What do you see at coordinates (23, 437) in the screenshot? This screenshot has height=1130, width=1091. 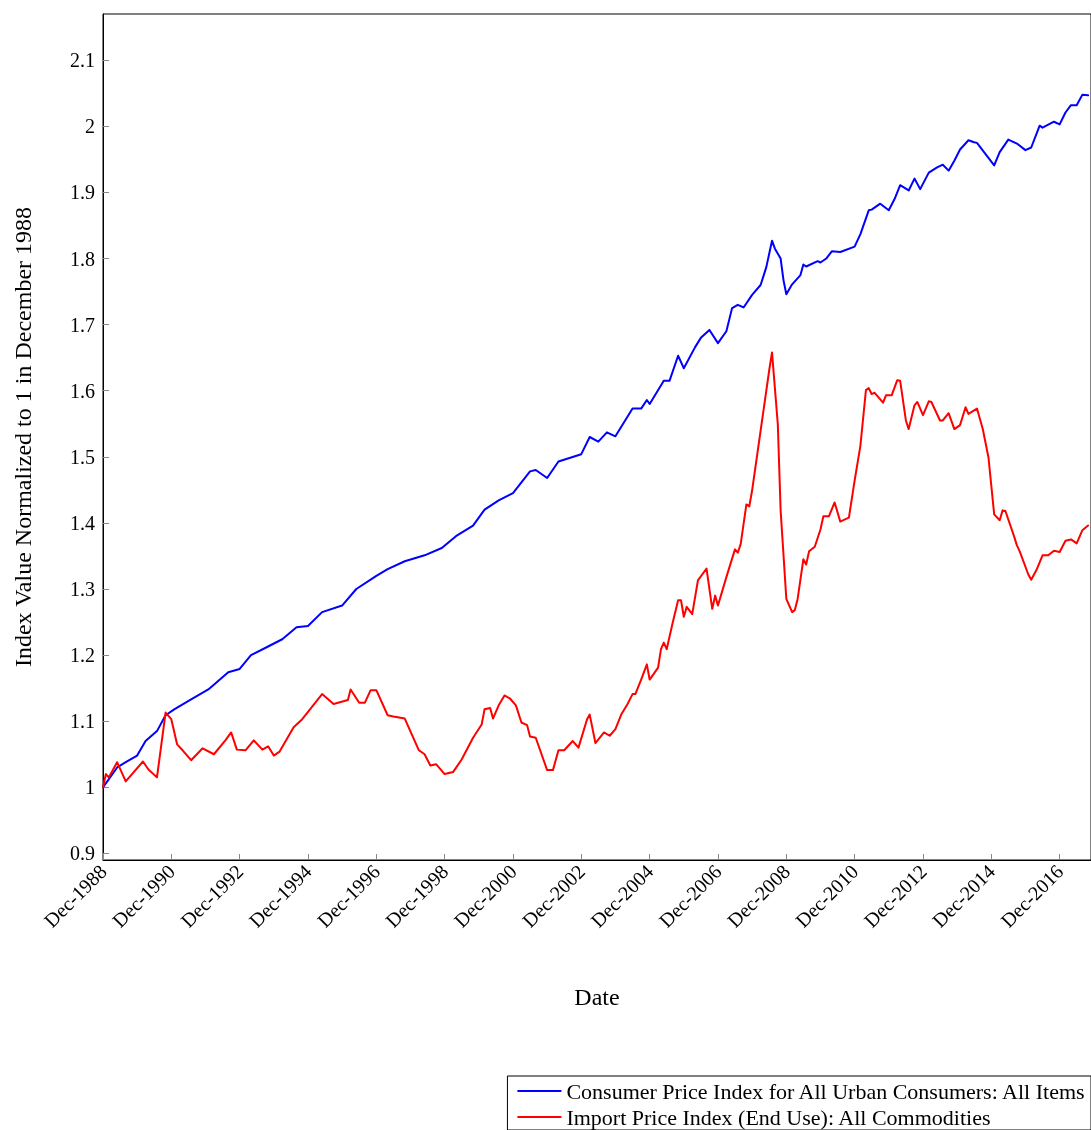 I see `y-axis-title: Index Value Normalized to 1 in December 1988` at bounding box center [23, 437].